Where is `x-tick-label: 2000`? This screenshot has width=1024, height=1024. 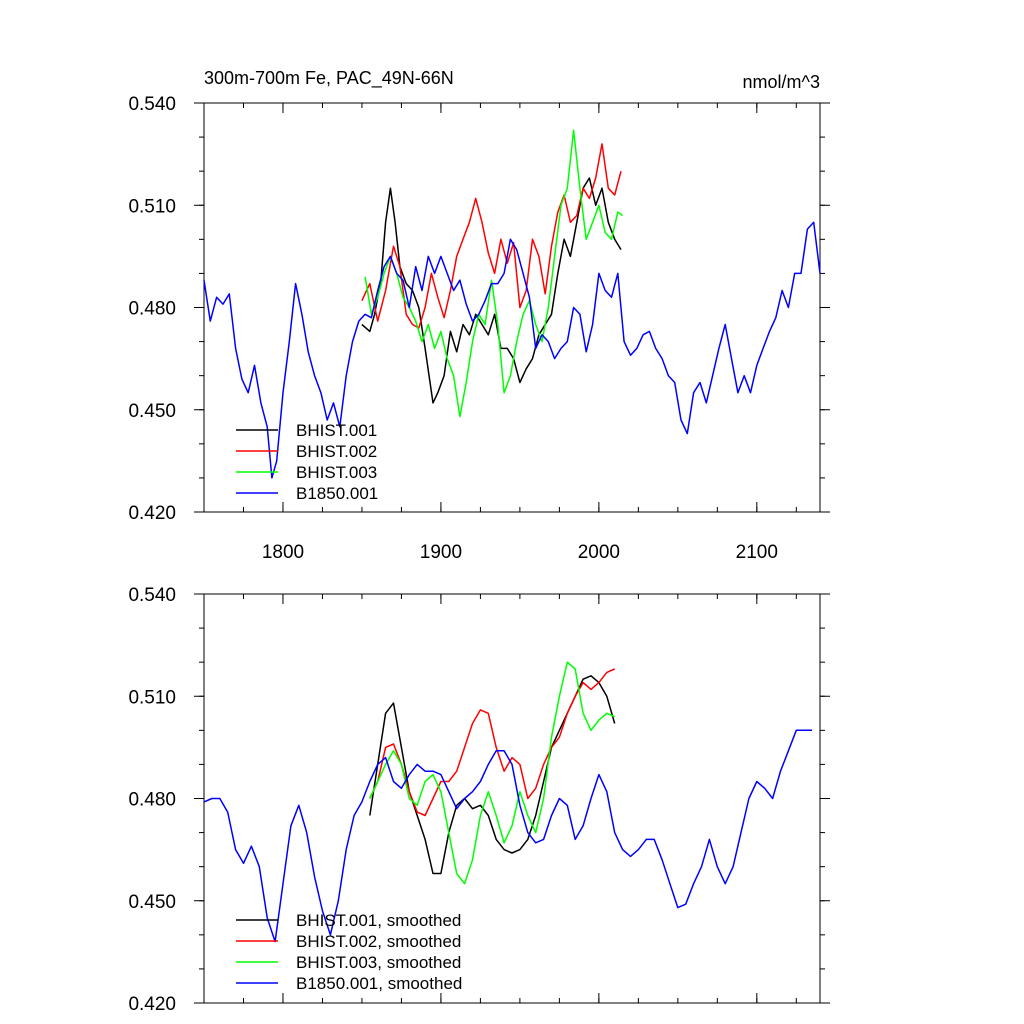 x-tick-label: 2000 is located at coordinates (599, 552).